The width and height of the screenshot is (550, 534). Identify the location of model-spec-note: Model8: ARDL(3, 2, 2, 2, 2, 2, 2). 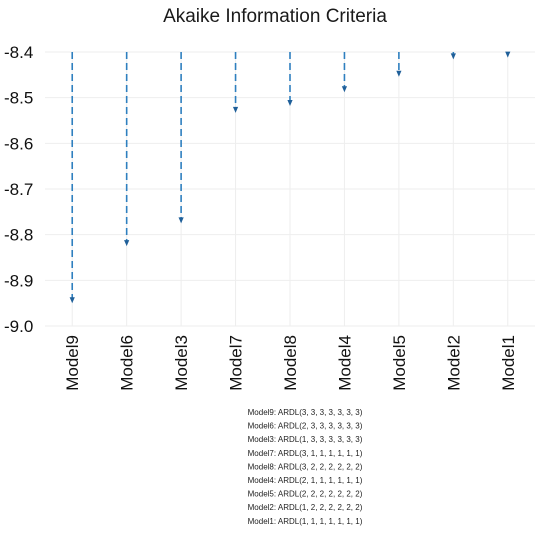
(305, 466).